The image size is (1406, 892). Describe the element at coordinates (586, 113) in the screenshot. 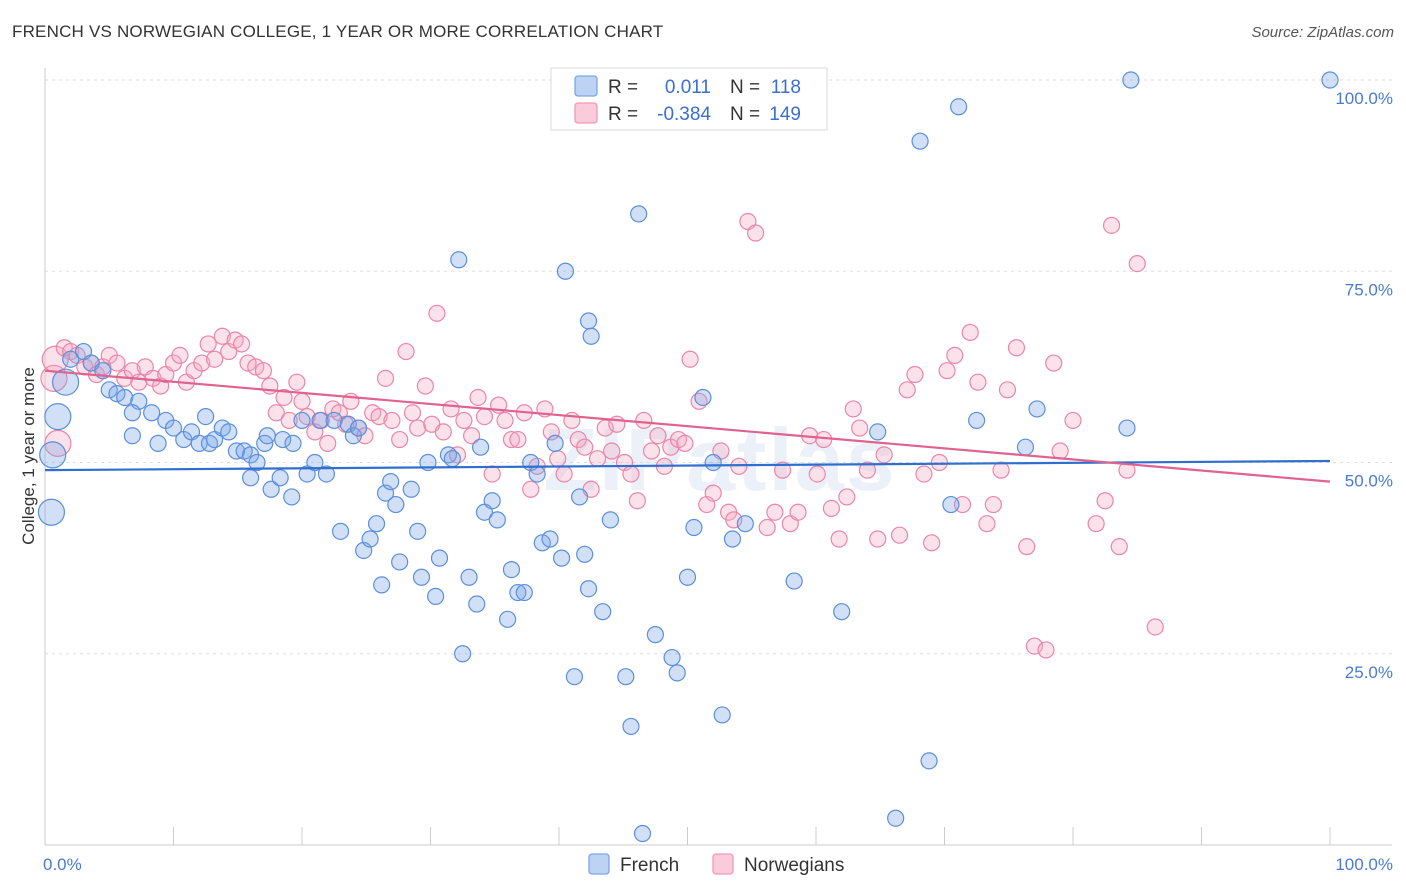

I see `norwegians-legend-swatch` at that location.